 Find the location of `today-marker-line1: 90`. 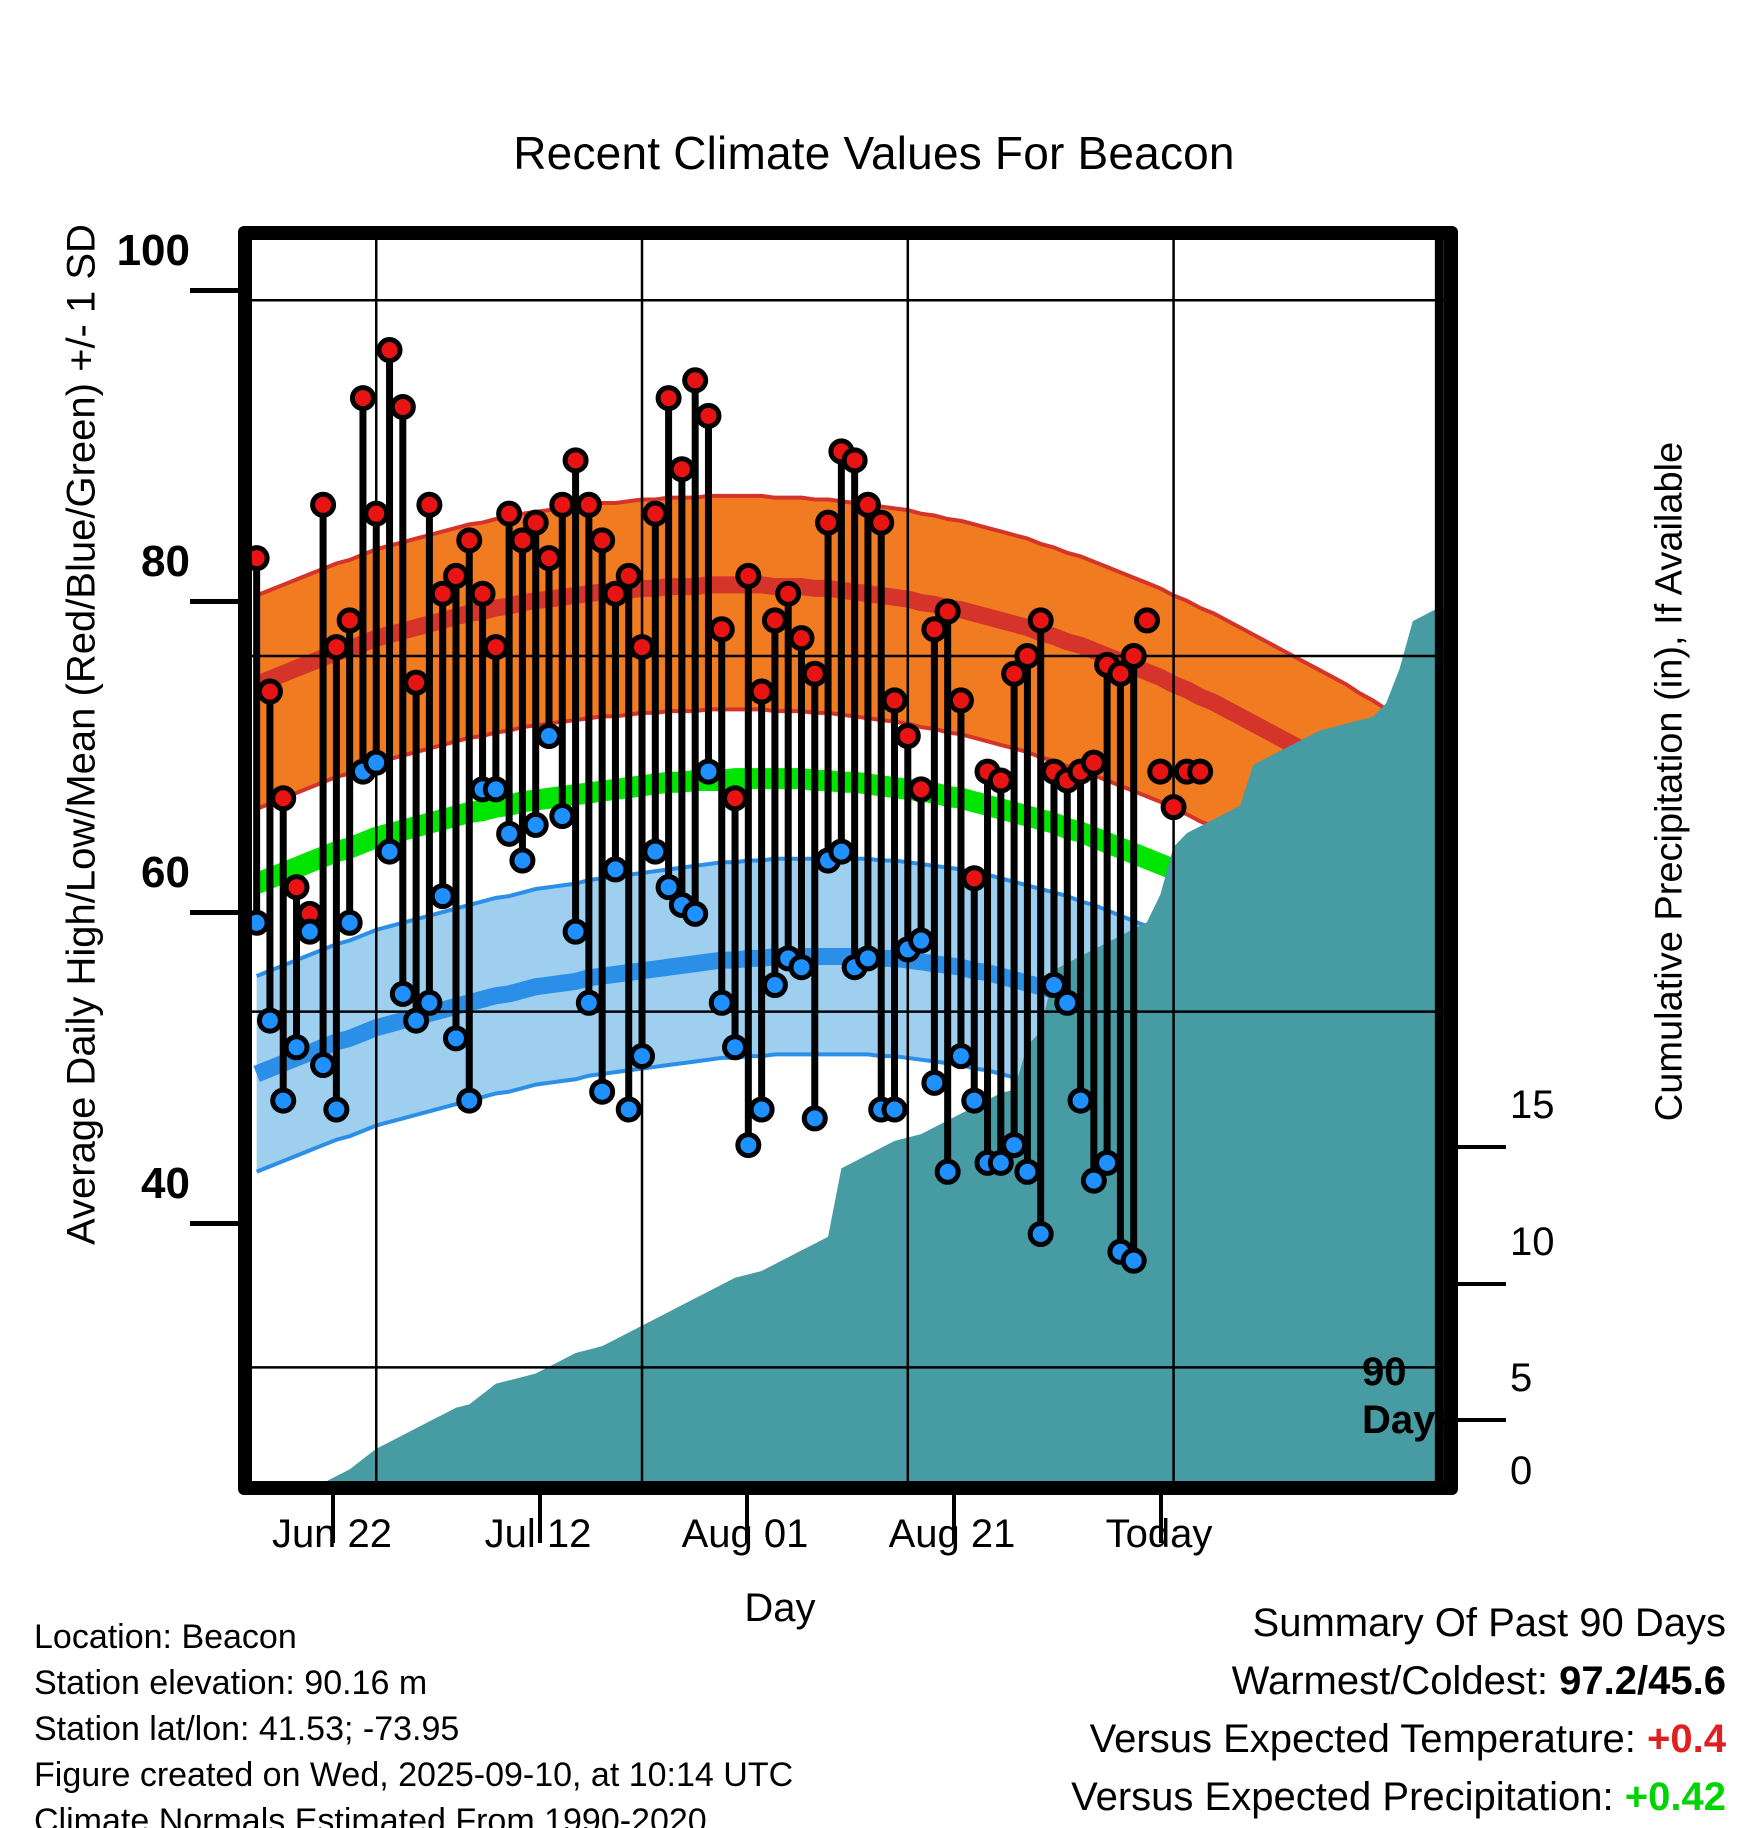

today-marker-line1: 90 is located at coordinates (1384, 1372).